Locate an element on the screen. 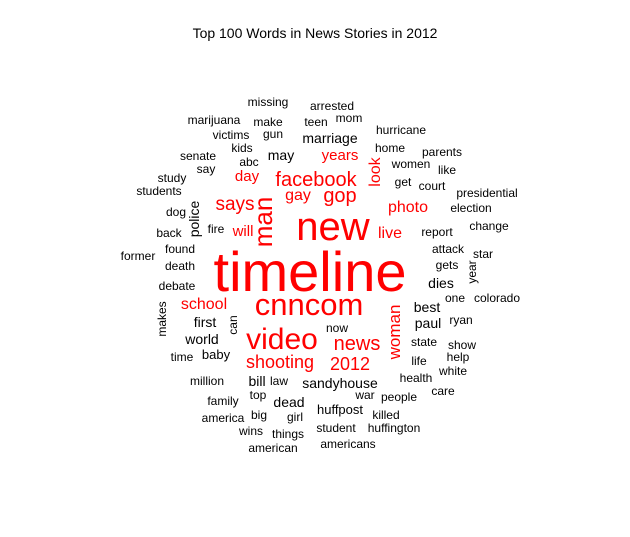 Image resolution: width=630 pixels, height=537 pixels. word-year: year is located at coordinates (472, 271).